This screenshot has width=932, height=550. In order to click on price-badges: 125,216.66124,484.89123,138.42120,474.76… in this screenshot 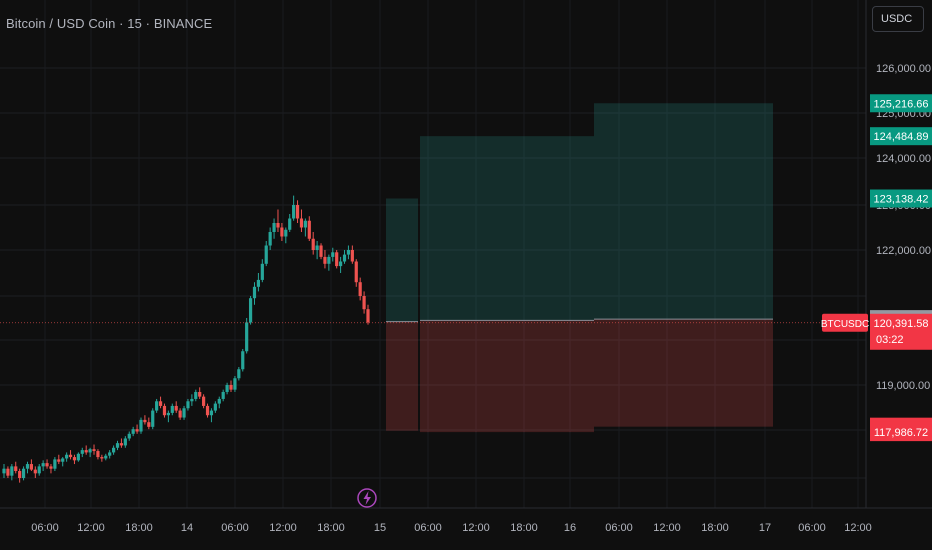, I will do `click(876, 268)`.